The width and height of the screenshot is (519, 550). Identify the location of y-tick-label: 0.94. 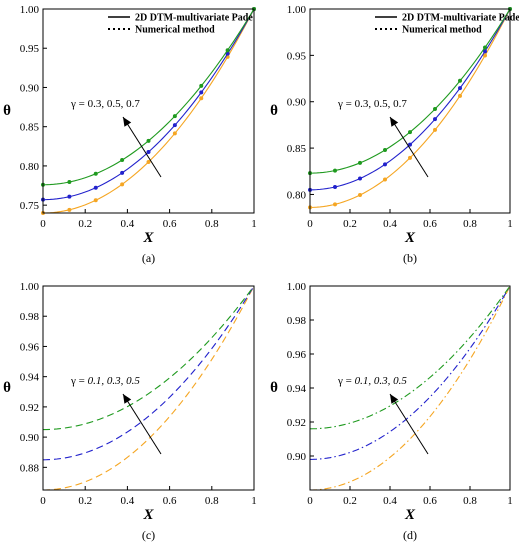
(30, 378).